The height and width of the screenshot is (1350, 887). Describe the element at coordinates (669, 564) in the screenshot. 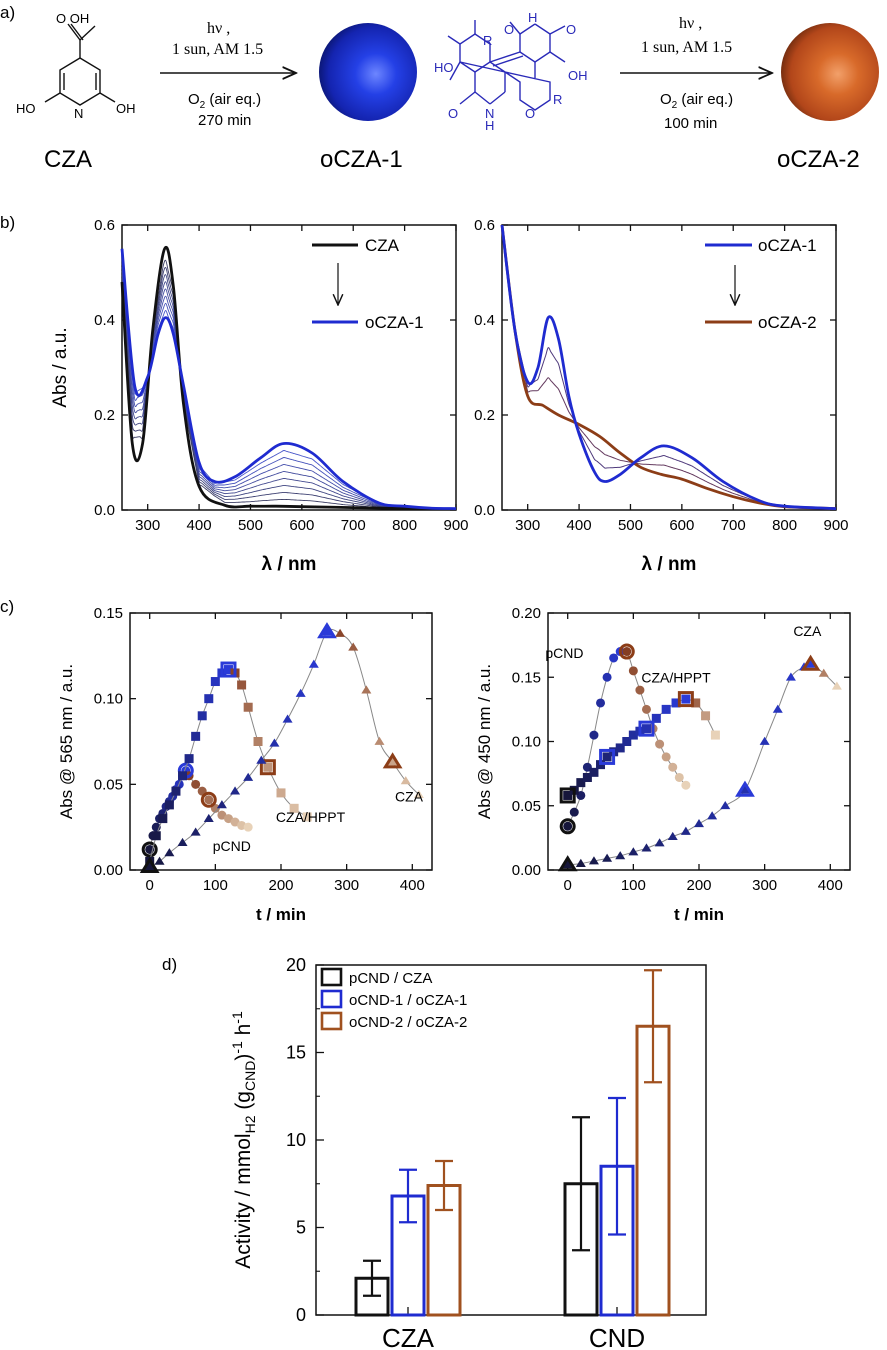

I see `x-axis-label: λ / nm` at that location.